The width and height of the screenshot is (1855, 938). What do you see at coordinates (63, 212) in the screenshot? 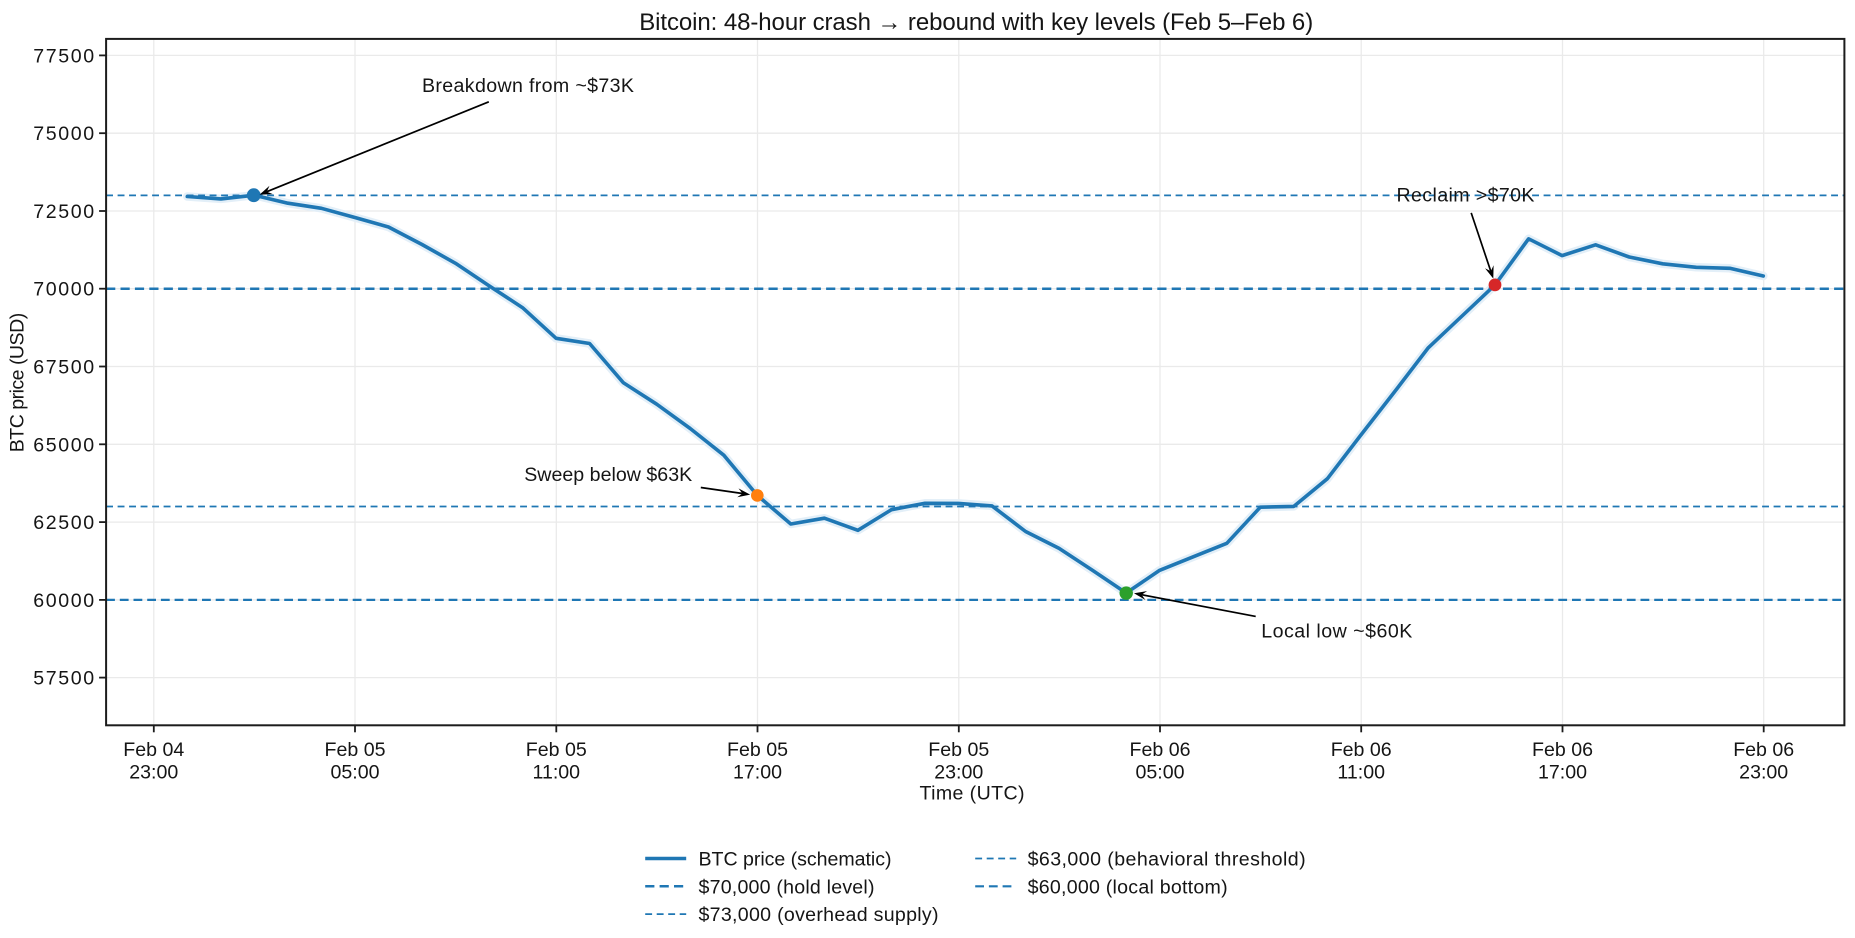
I see `svg-text: 72500` at bounding box center [63, 212].